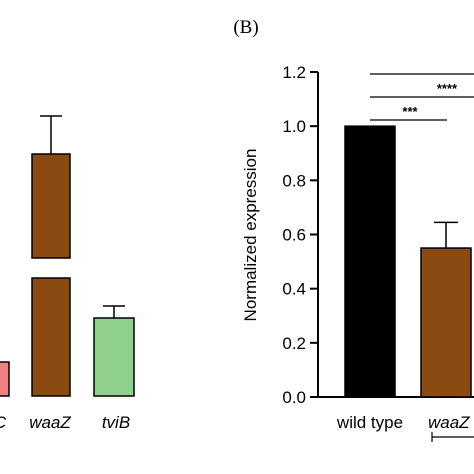 The height and width of the screenshot is (474, 474). Describe the element at coordinates (294, 289) in the screenshot. I see `y-tick-label: 0.4` at that location.